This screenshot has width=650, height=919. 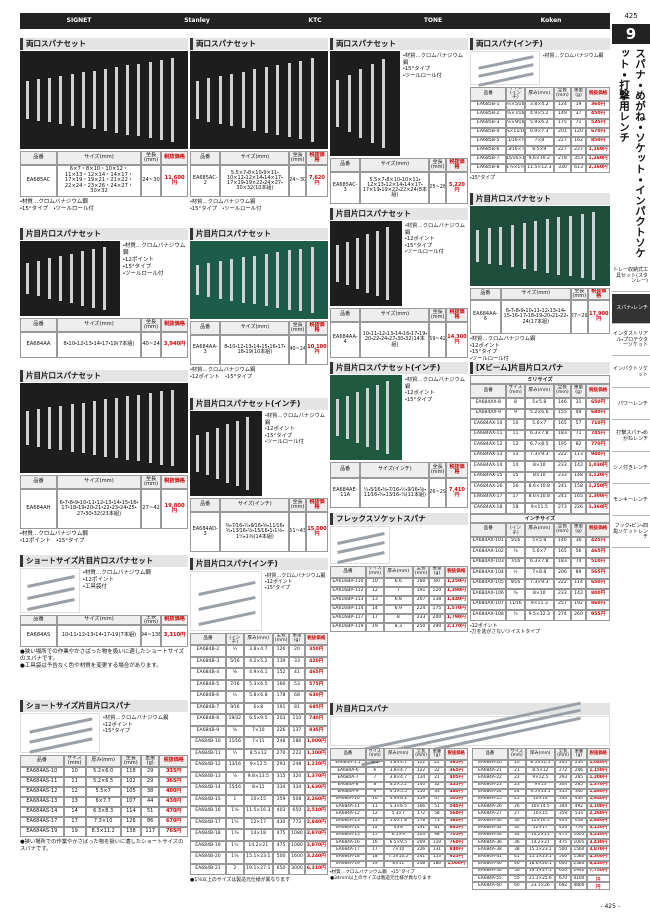 I want to click on table-header: 品番, so click(x=205, y=328).